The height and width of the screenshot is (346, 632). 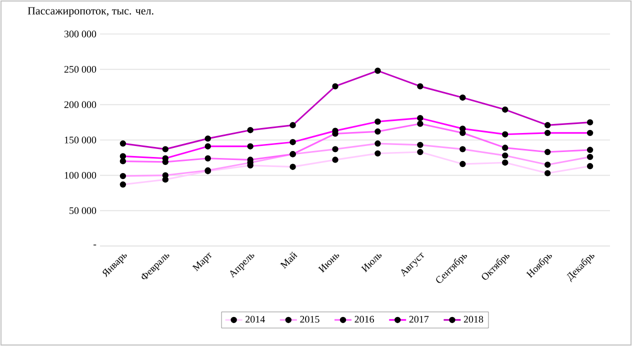 I want to click on y-tick-label: 50 000, so click(x=83, y=210).